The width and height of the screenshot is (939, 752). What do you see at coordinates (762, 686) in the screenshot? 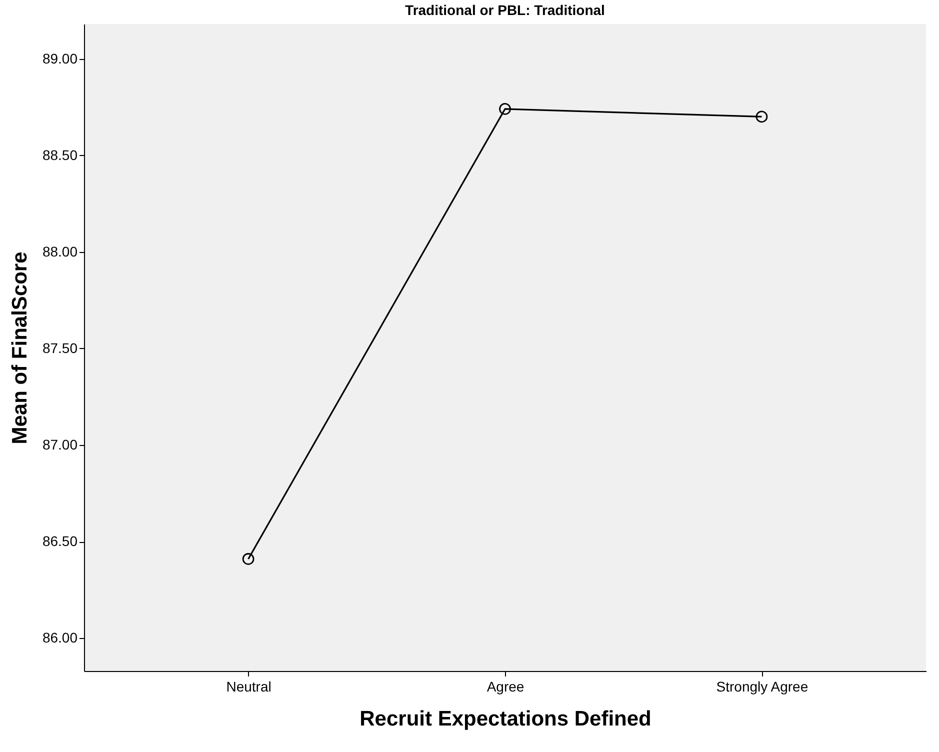
I see `x-tick-label: Strongly Agree` at bounding box center [762, 686].